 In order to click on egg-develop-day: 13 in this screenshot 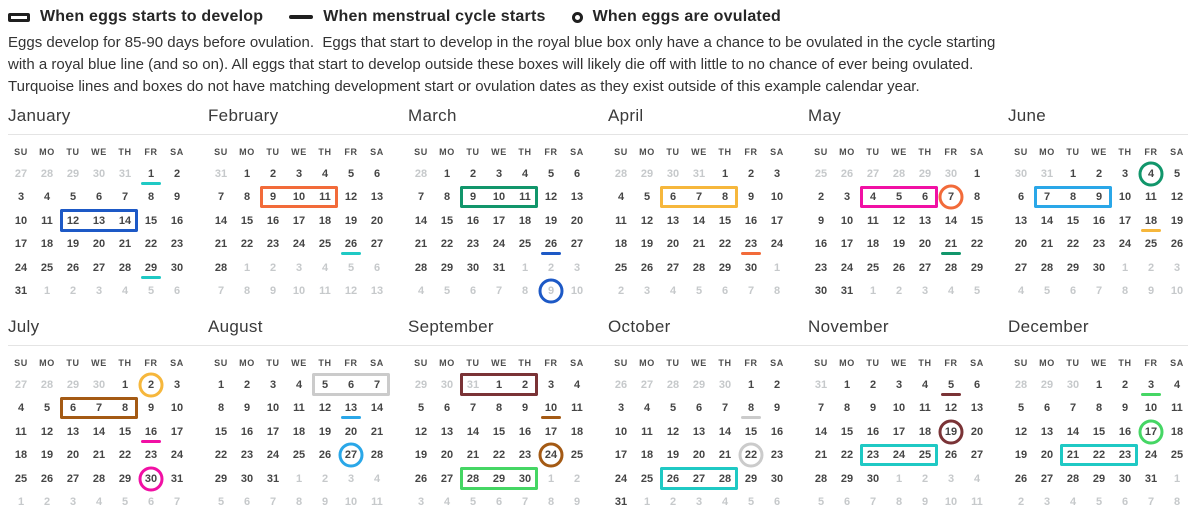, I will do `click(99, 221)`.